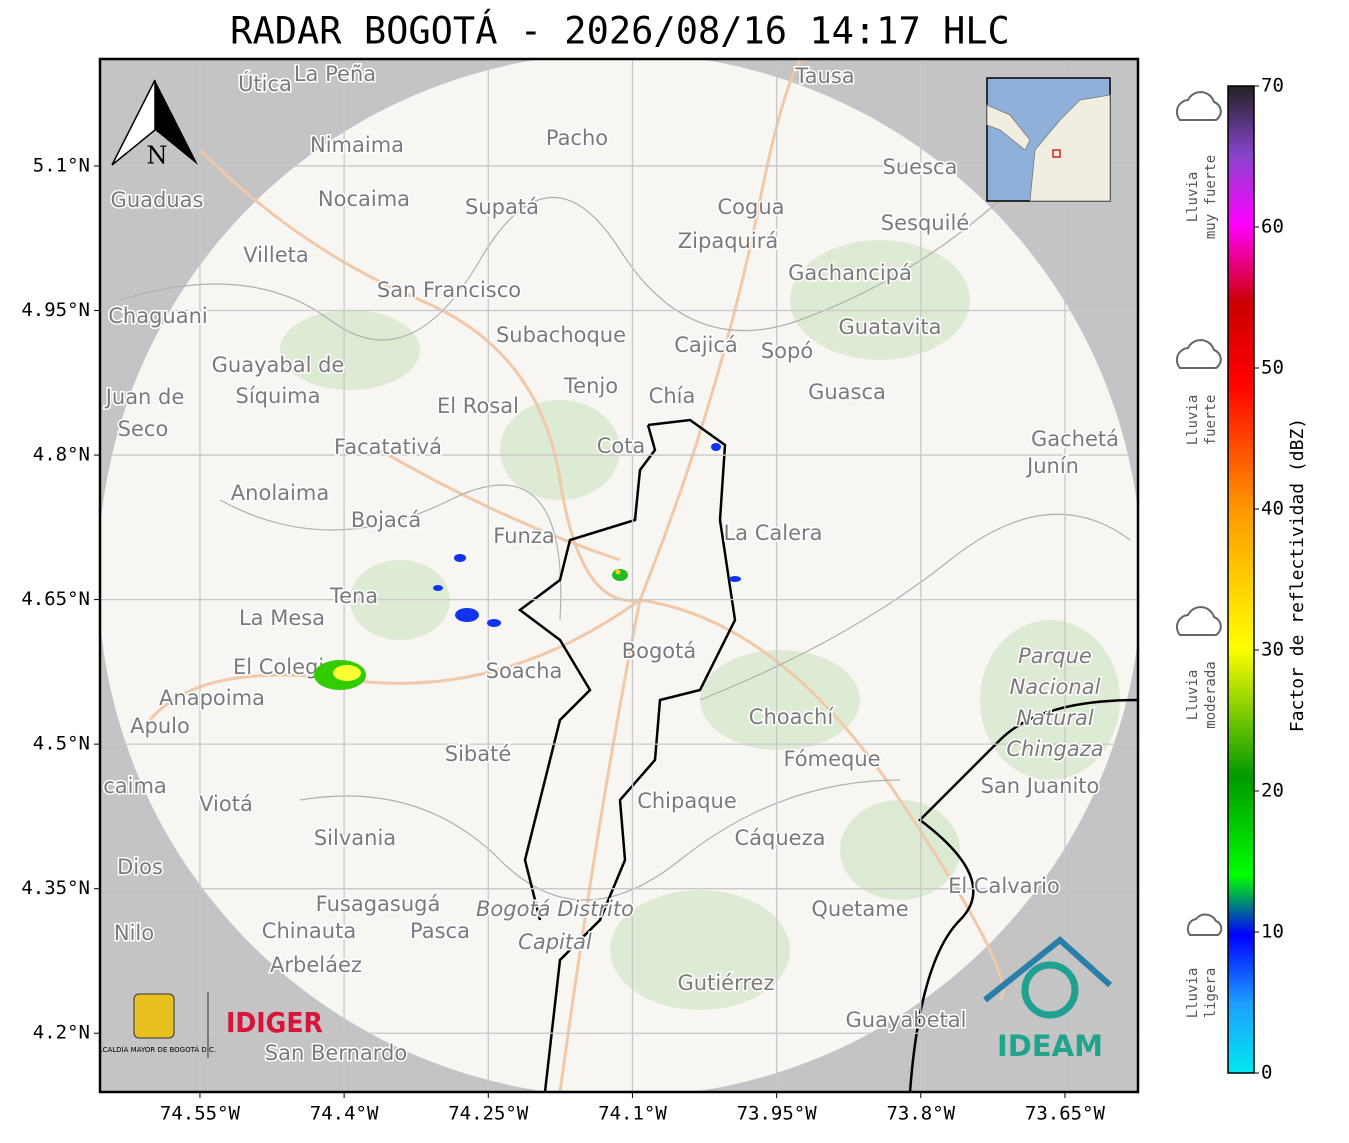 This screenshot has width=1349, height=1143. Describe the element at coordinates (449, 290) in the screenshot. I see `place-label: San Francisco` at that location.